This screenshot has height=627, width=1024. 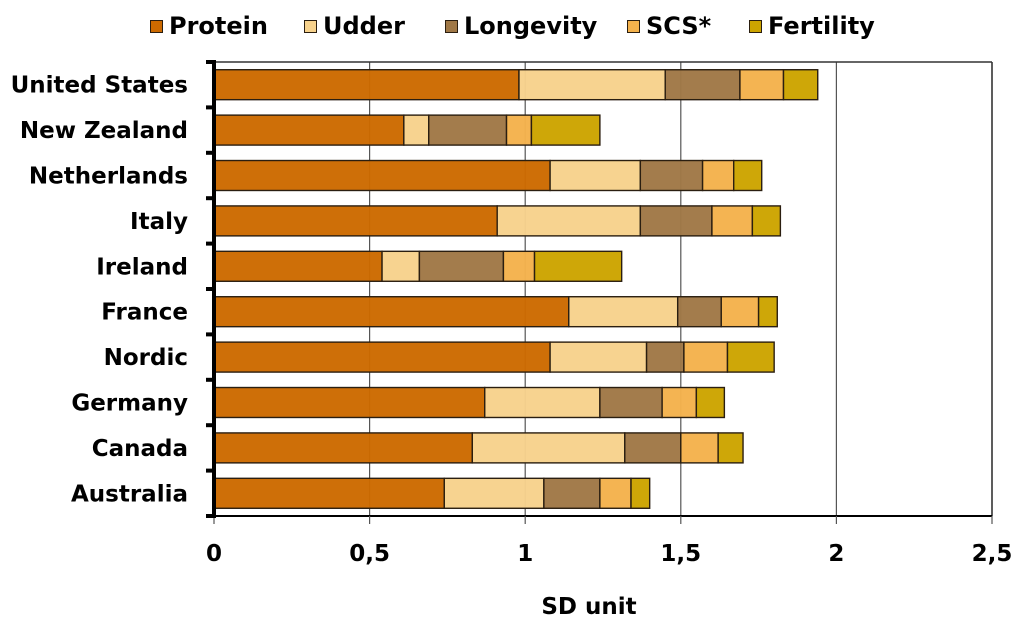 What do you see at coordinates (364, 26) in the screenshot?
I see `legend-label: Udder` at bounding box center [364, 26].